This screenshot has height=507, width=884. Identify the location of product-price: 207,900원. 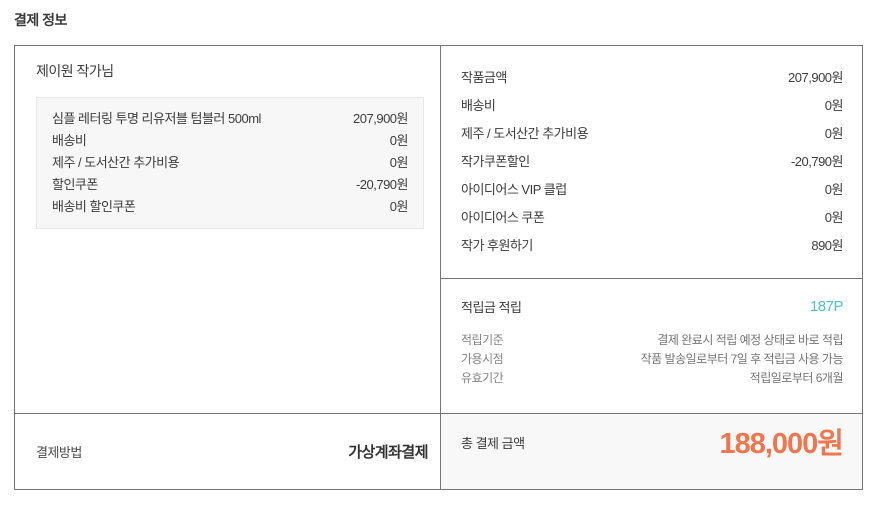
(380, 118).